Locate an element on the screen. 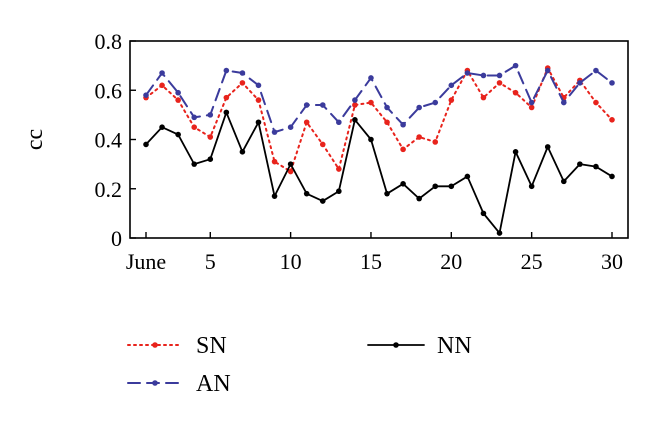  x-tick-label: 10 is located at coordinates (291, 261).